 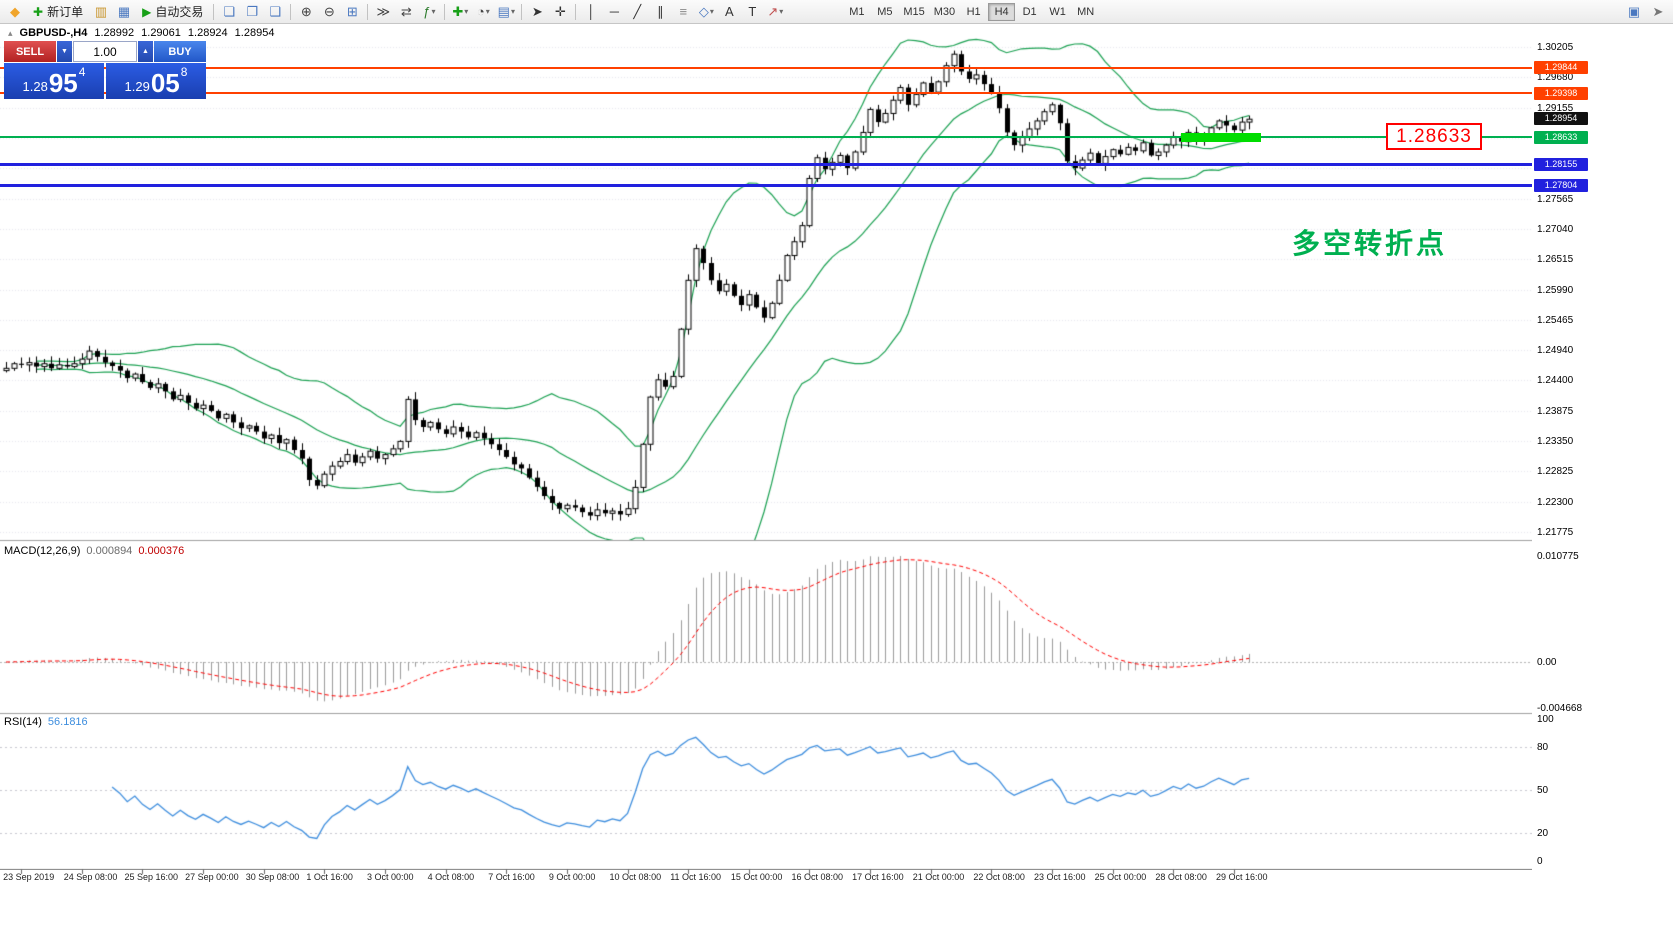 I want to click on chart-window-icon: ▴, so click(x=10, y=32).